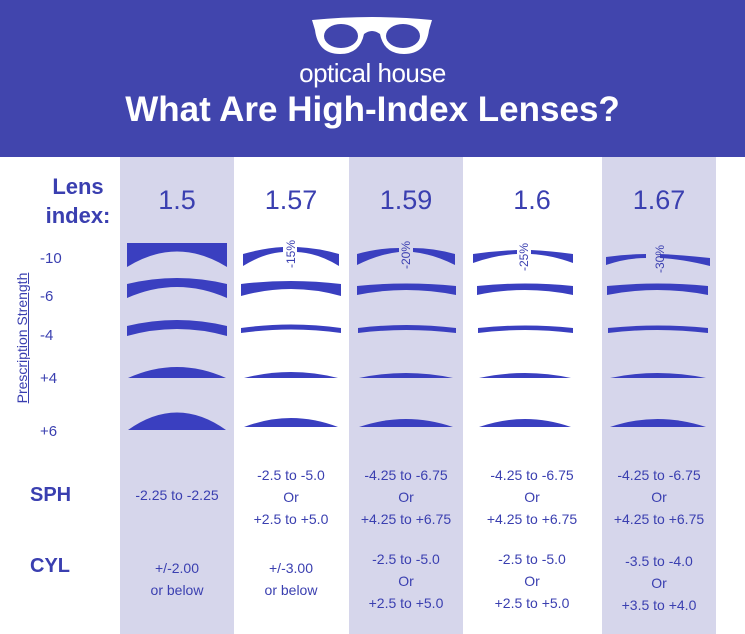 This screenshot has height=634, width=745. What do you see at coordinates (78, 186) in the screenshot?
I see `lens-index-label-line1: Lens` at bounding box center [78, 186].